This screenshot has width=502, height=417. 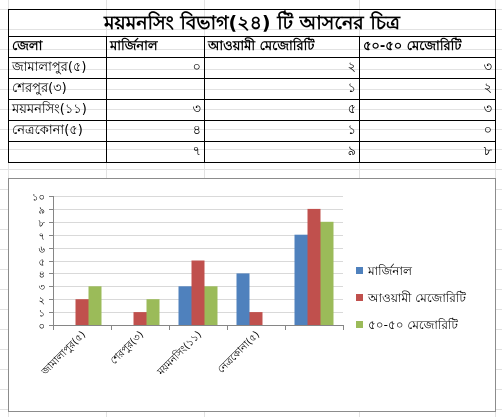 I want to click on y-tick-label: ৩, so click(x=41, y=288).